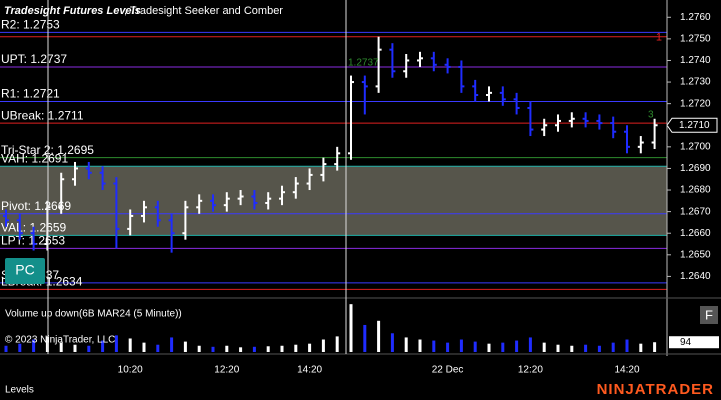 The width and height of the screenshot is (721, 400). What do you see at coordinates (72, 11) in the screenshot?
I see `chart-title: Tradesight Futures Levels` at bounding box center [72, 11].